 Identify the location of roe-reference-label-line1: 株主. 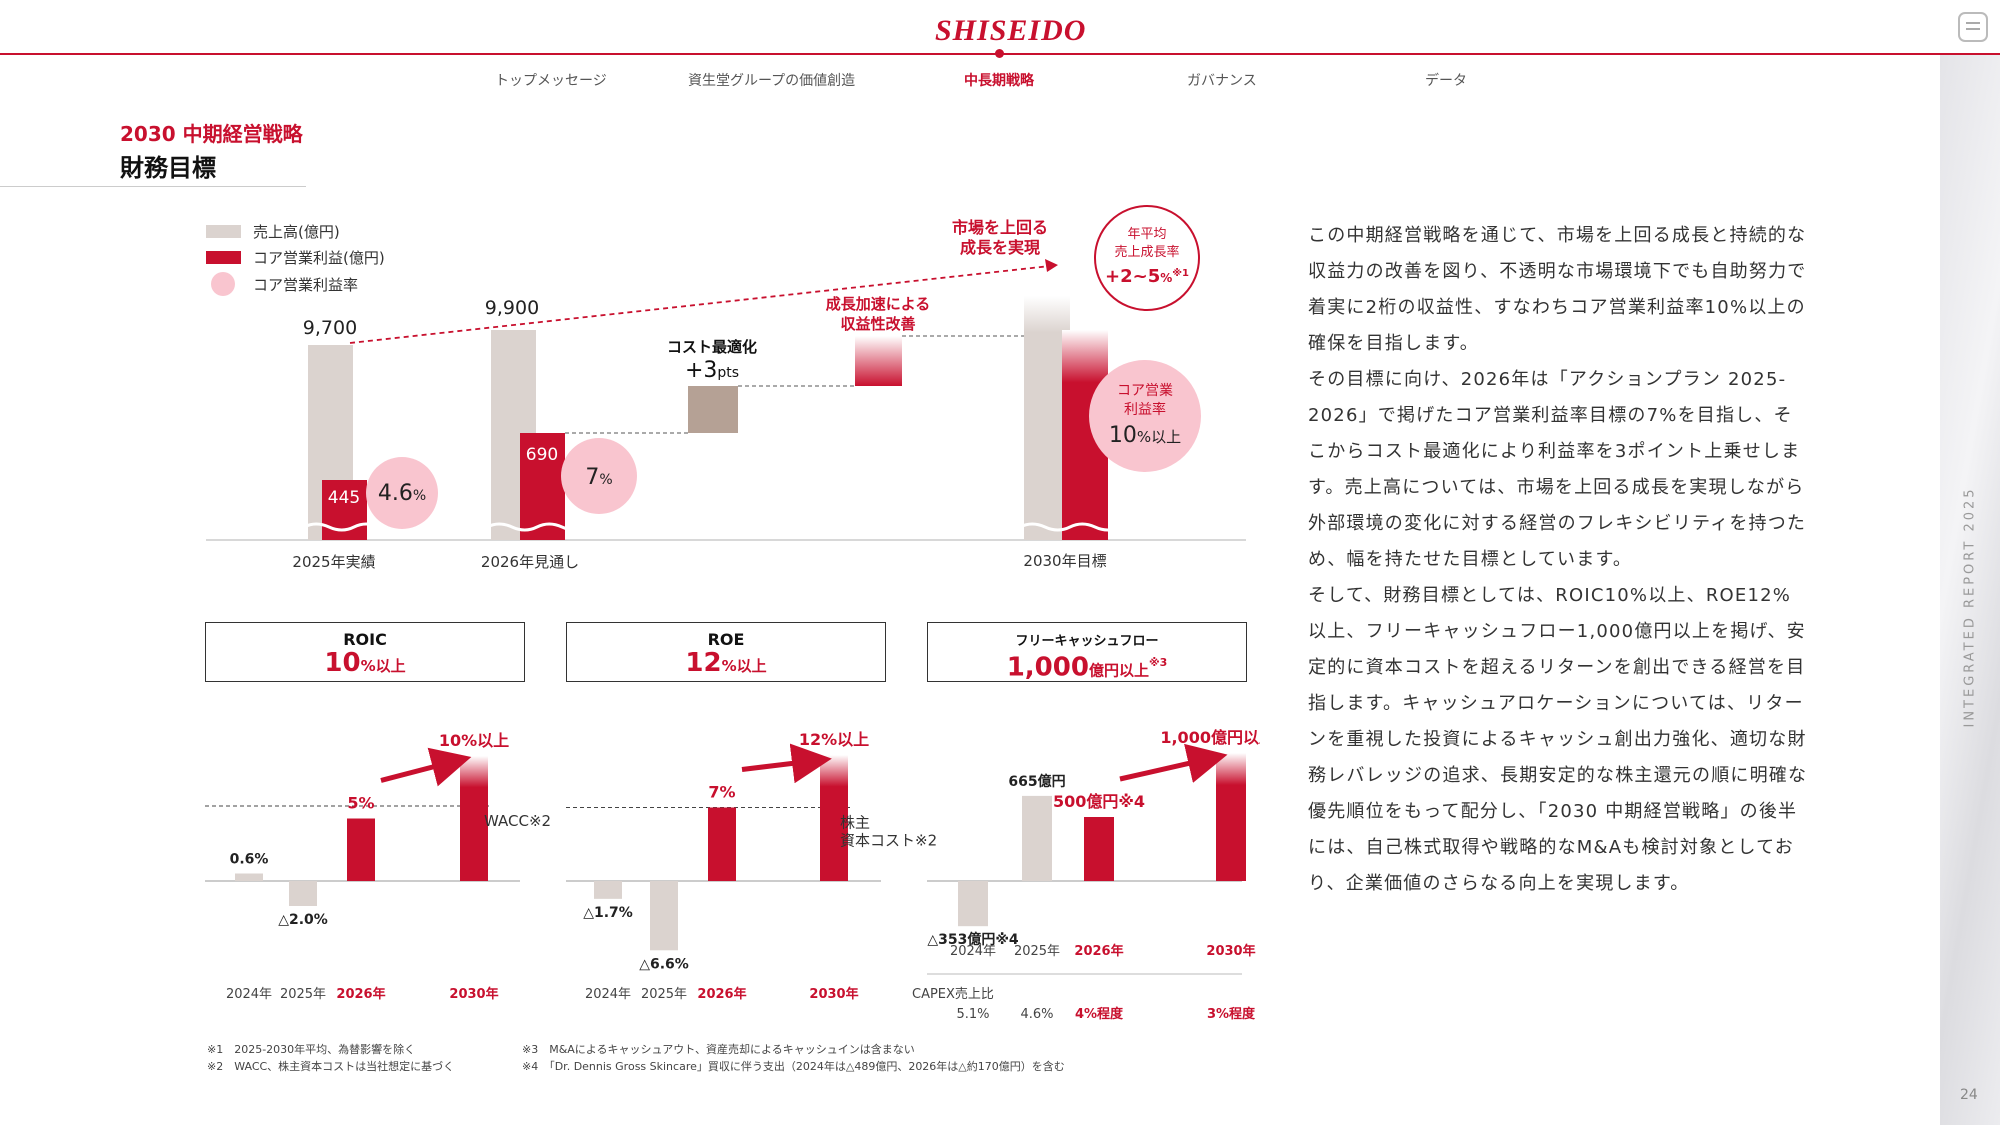
(855, 823).